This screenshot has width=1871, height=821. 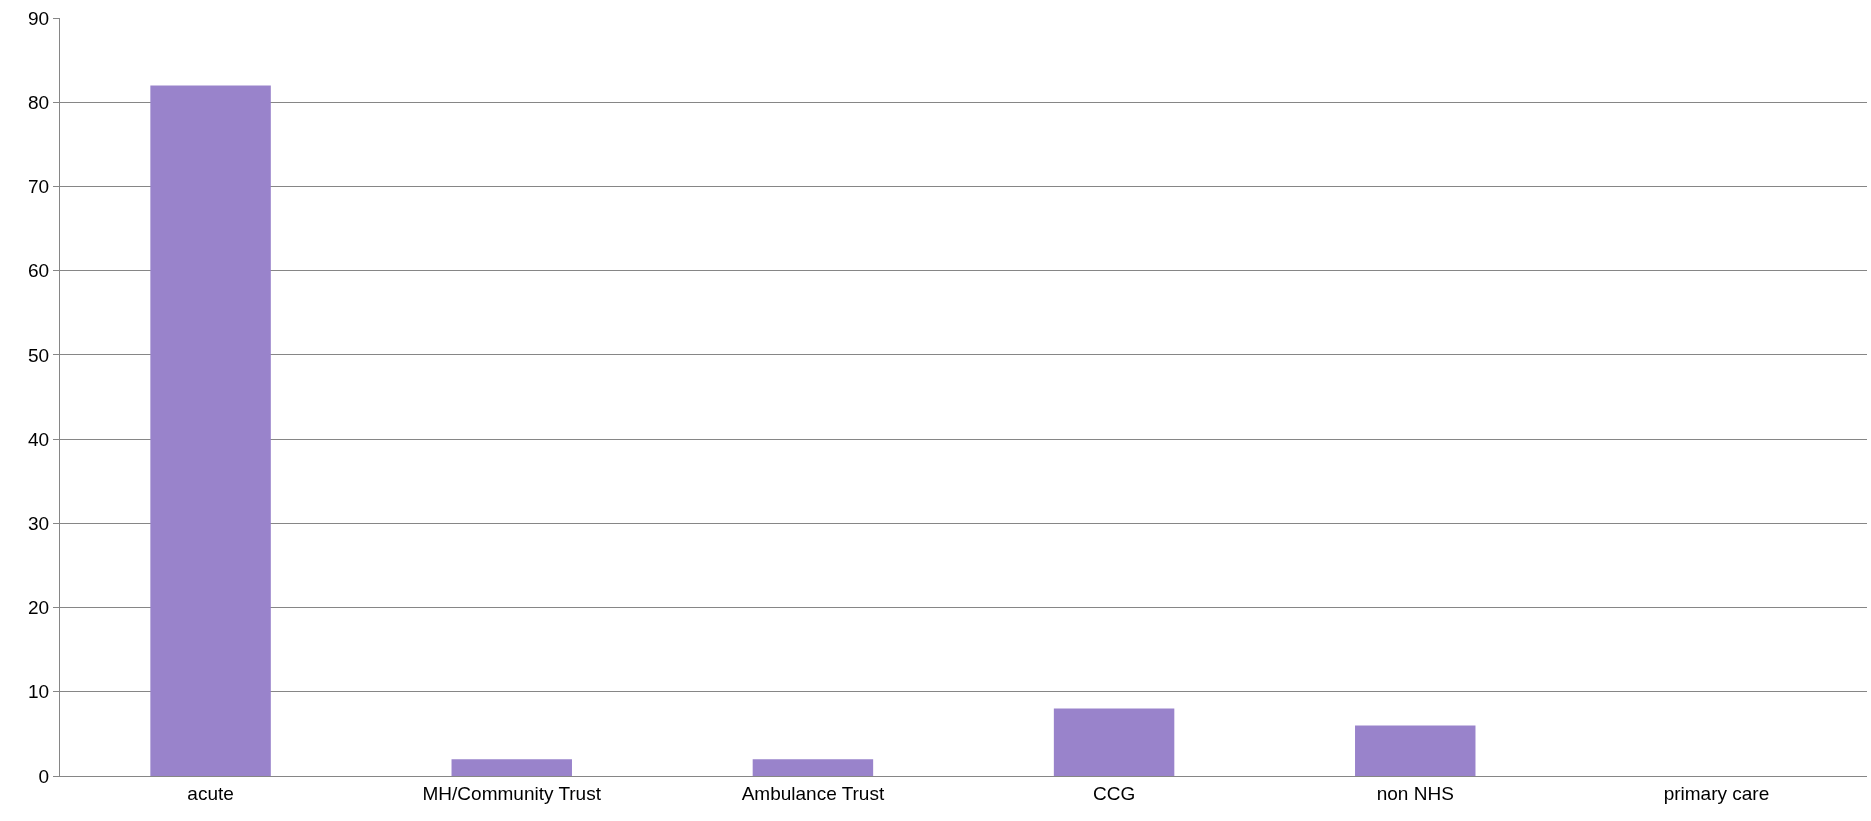 I want to click on x-tick-label: primary care, so click(x=1716, y=793).